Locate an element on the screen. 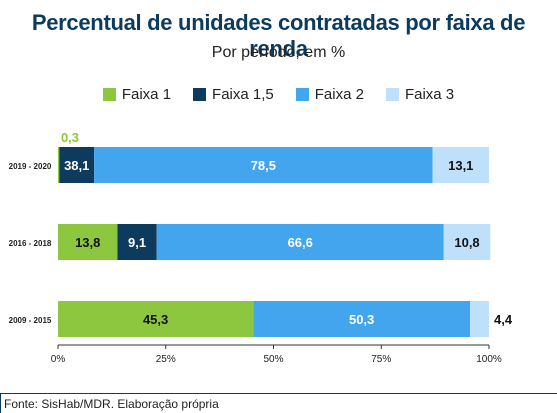 The image size is (557, 413). legend-item-faixa-2: Faixa 2 is located at coordinates (329, 94).